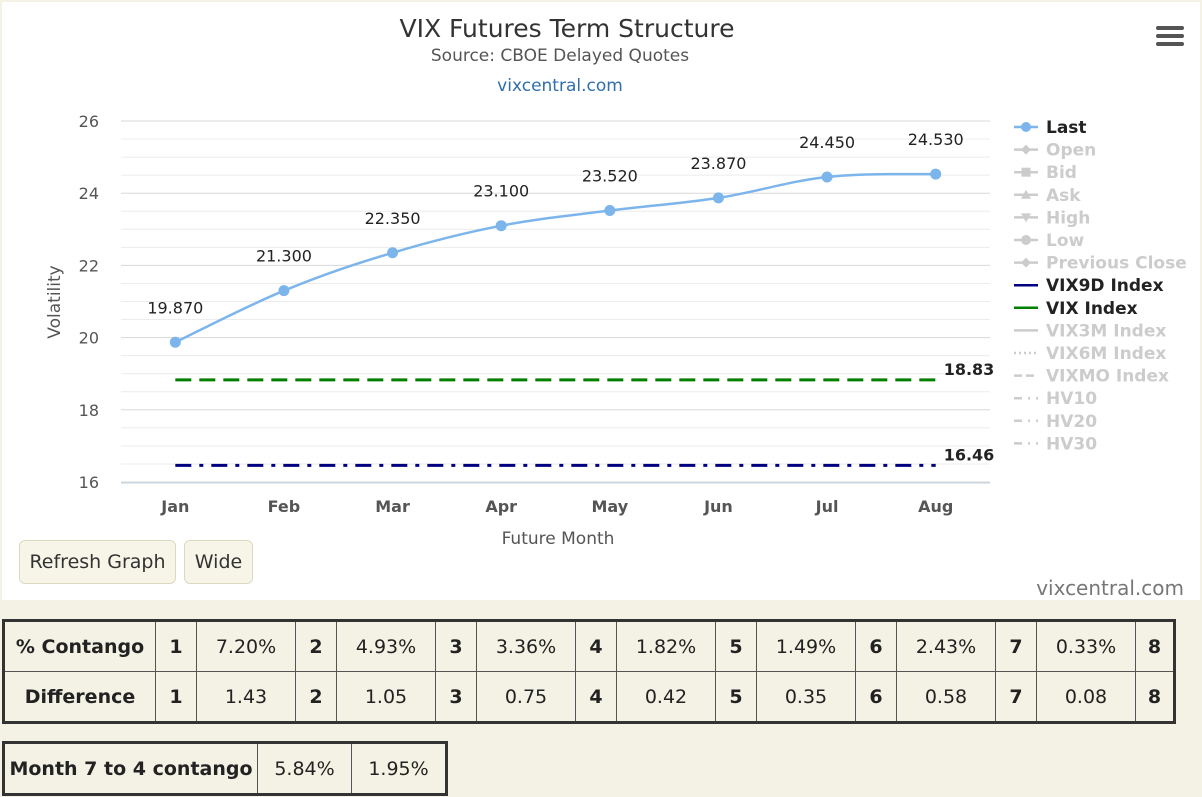 The height and width of the screenshot is (797, 1202). I want to click on value-cell: 0.58, so click(946, 697).